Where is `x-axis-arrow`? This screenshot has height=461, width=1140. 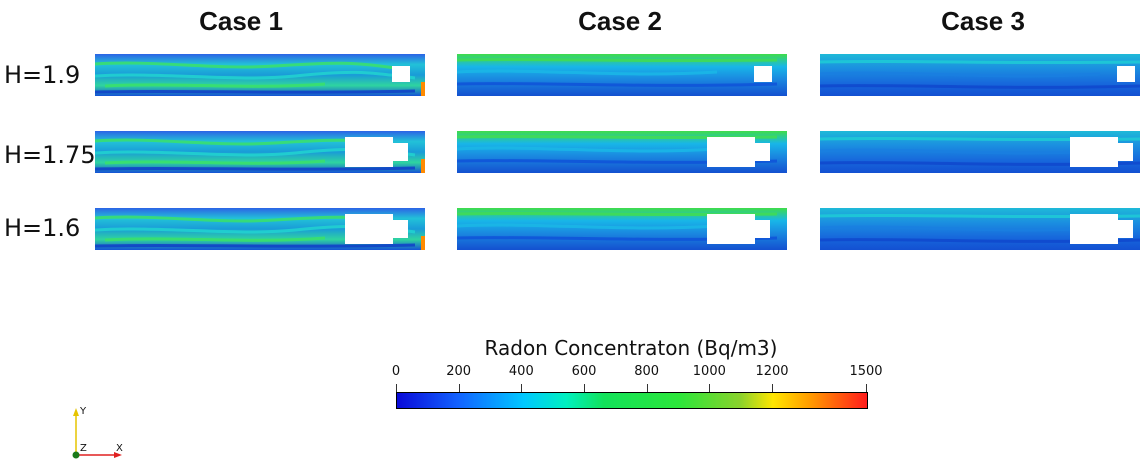
x-axis-arrow is located at coordinates (118, 455).